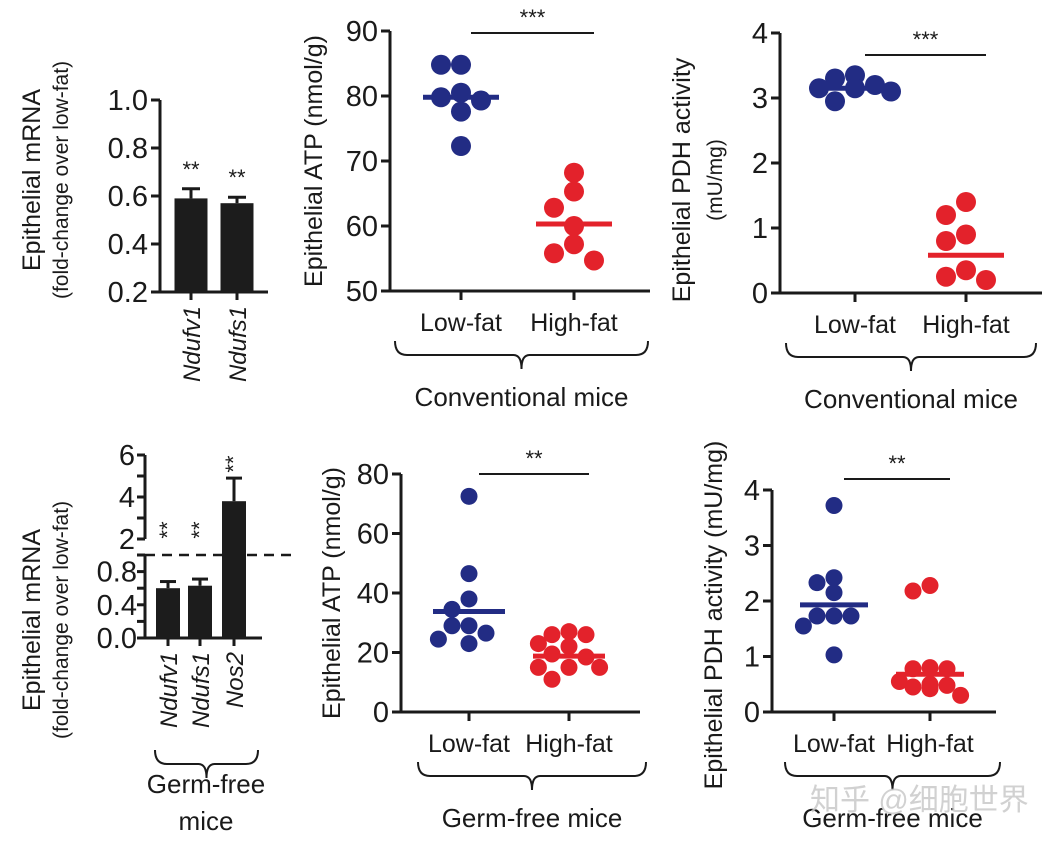 The height and width of the screenshot is (842, 1052). Describe the element at coordinates (362, 32) in the screenshot. I see `y-tick-label: 90` at that location.